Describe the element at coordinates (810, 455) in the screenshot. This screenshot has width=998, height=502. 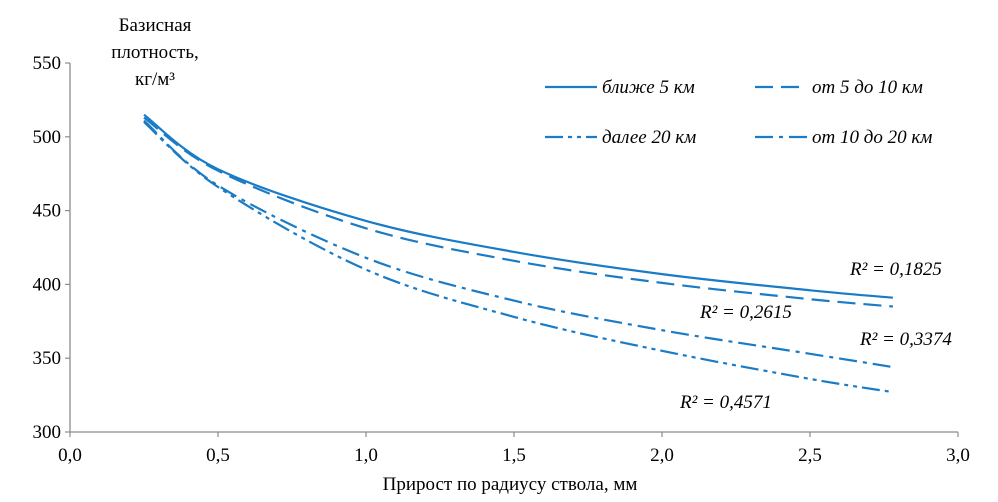
I see `x-tick-label: 2,5` at that location.